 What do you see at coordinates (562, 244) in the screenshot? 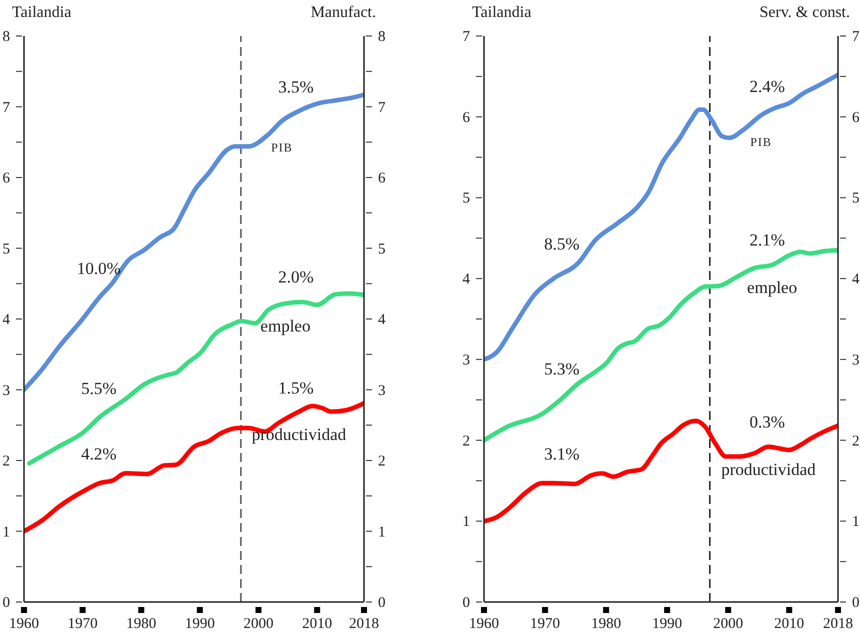
I see `annotation: 8.5%` at bounding box center [562, 244].